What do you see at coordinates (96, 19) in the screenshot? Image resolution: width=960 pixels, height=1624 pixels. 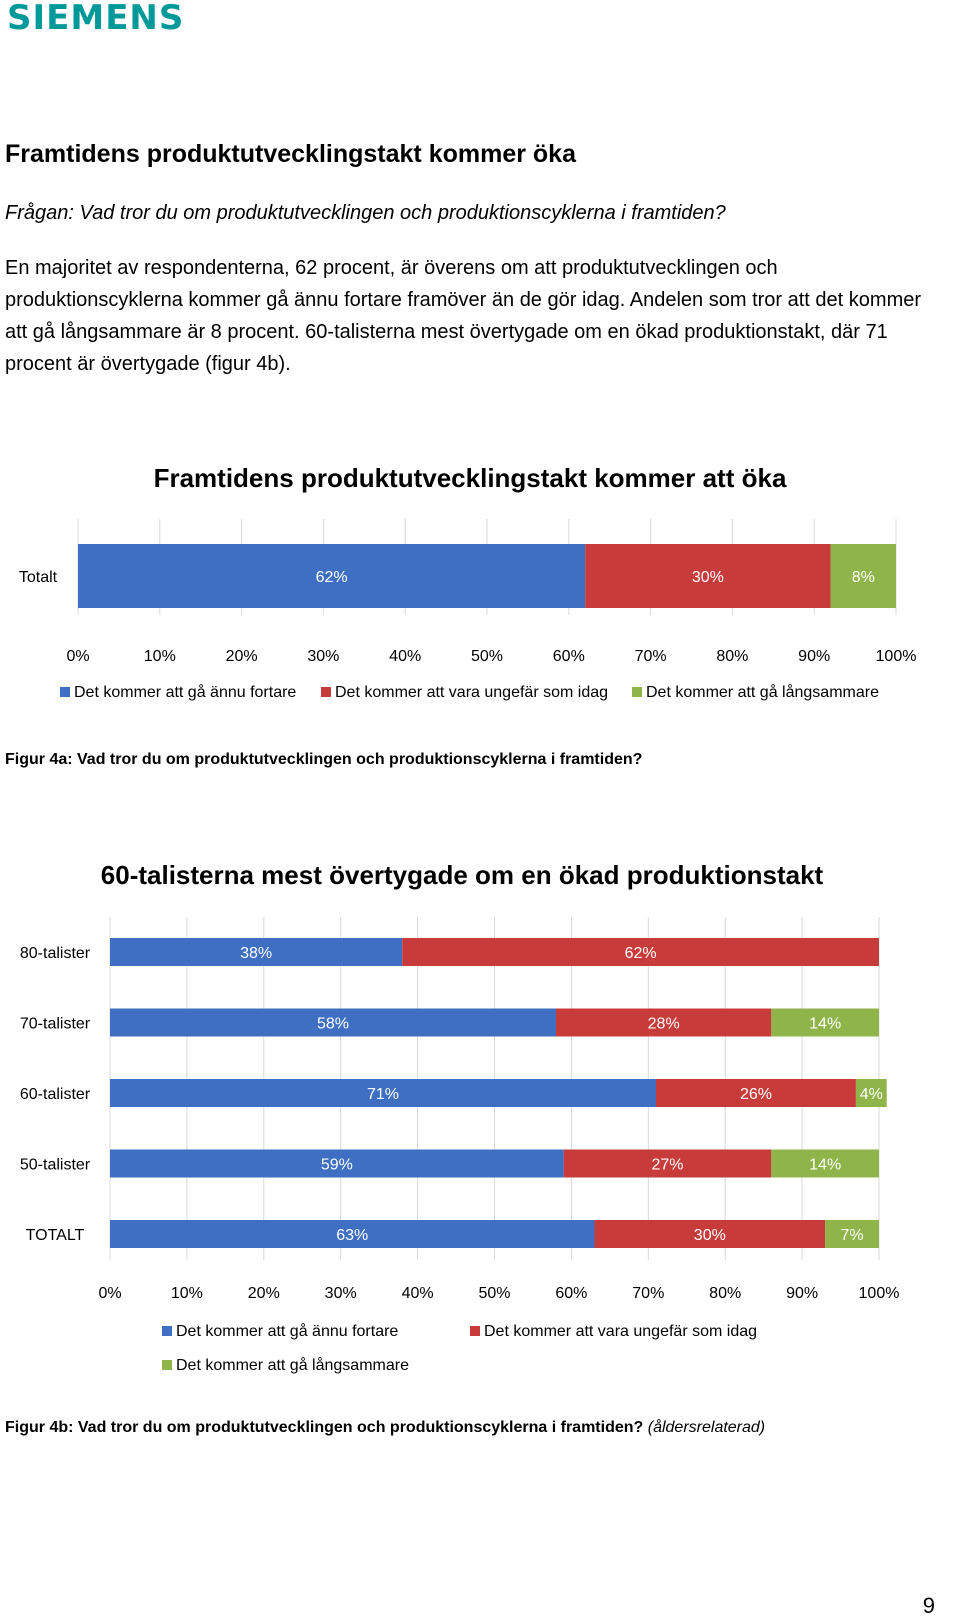 I see `siemens-logo: SIEMENS` at bounding box center [96, 19].